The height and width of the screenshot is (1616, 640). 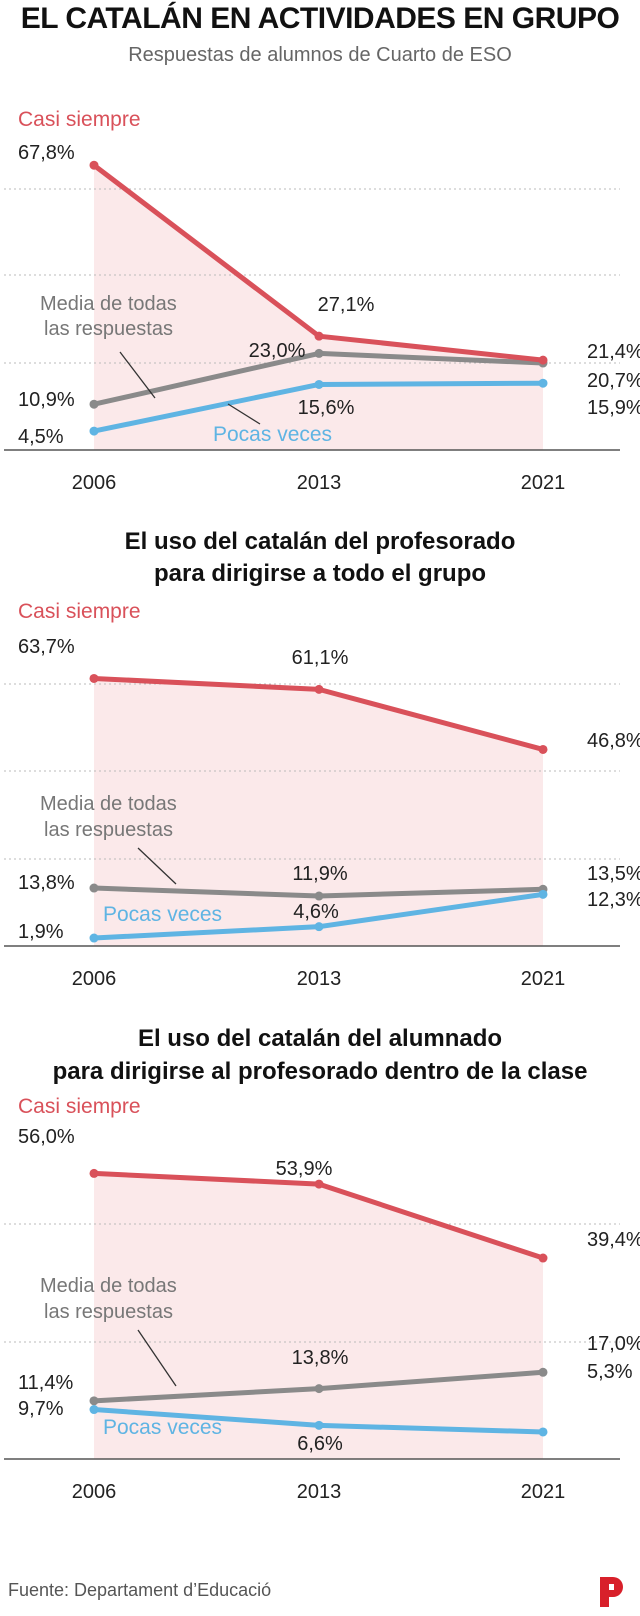 What do you see at coordinates (46, 400) in the screenshot?
I see `chart-1-media-label-2006: 10,9%` at bounding box center [46, 400].